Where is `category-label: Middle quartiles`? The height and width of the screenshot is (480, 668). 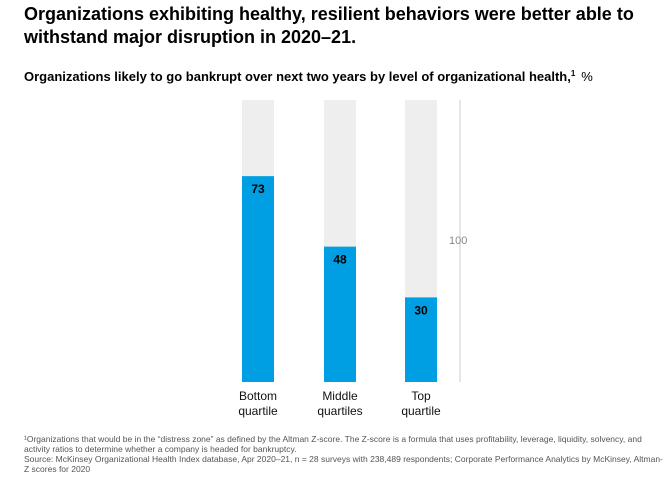 category-label: Middle quartiles is located at coordinates (339, 403).